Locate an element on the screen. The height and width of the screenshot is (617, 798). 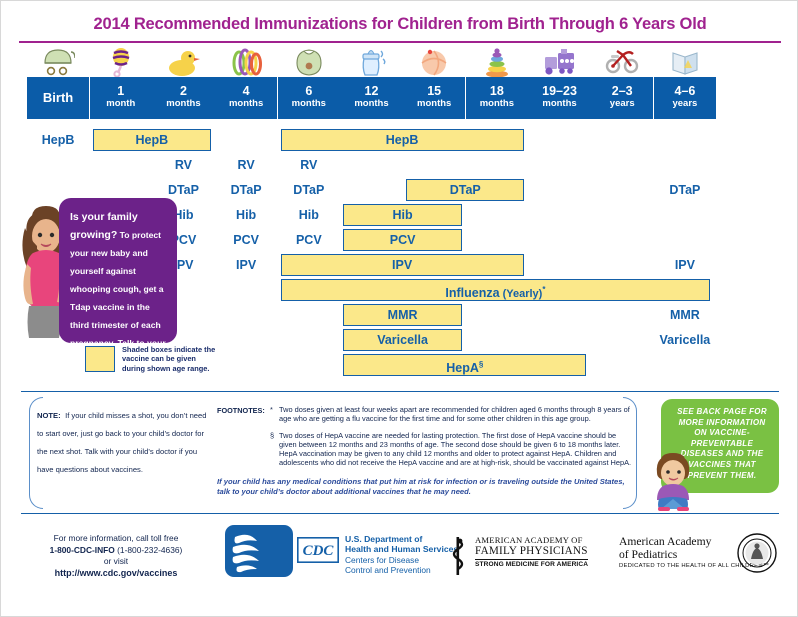
age-column-header: 2–3 years is located at coordinates (622, 98).